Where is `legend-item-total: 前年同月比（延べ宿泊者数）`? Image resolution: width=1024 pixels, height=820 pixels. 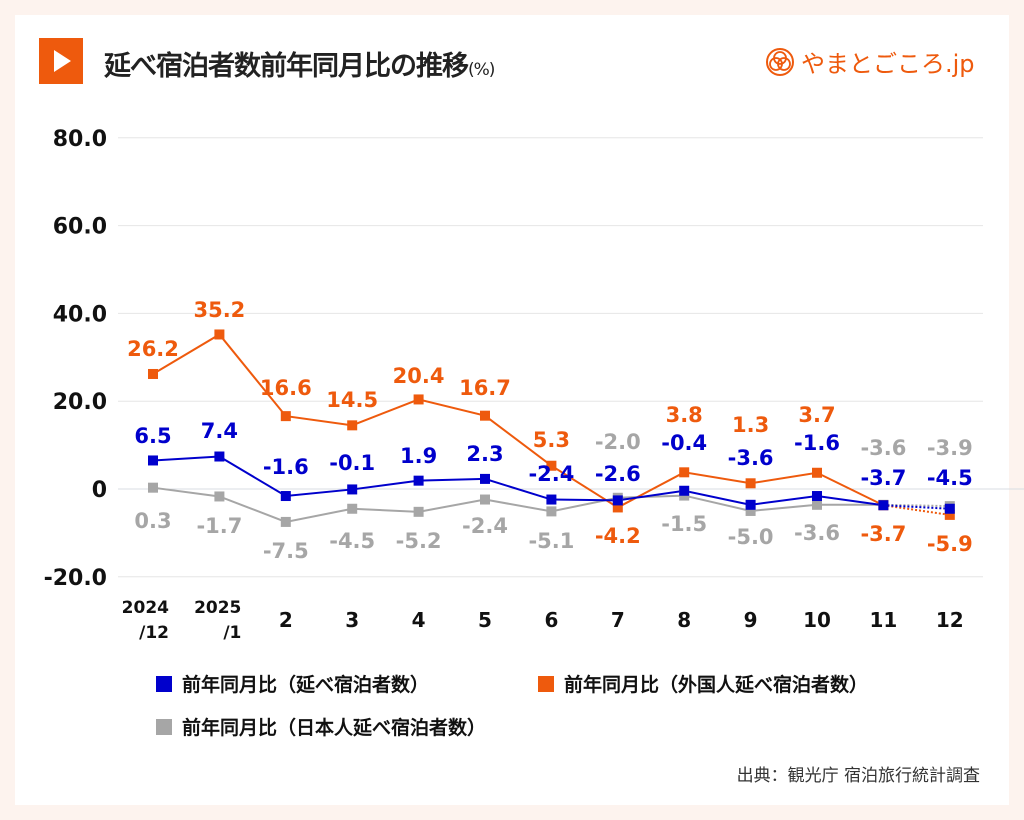 legend-item-total: 前年同月比（延べ宿泊者数） is located at coordinates (292, 683).